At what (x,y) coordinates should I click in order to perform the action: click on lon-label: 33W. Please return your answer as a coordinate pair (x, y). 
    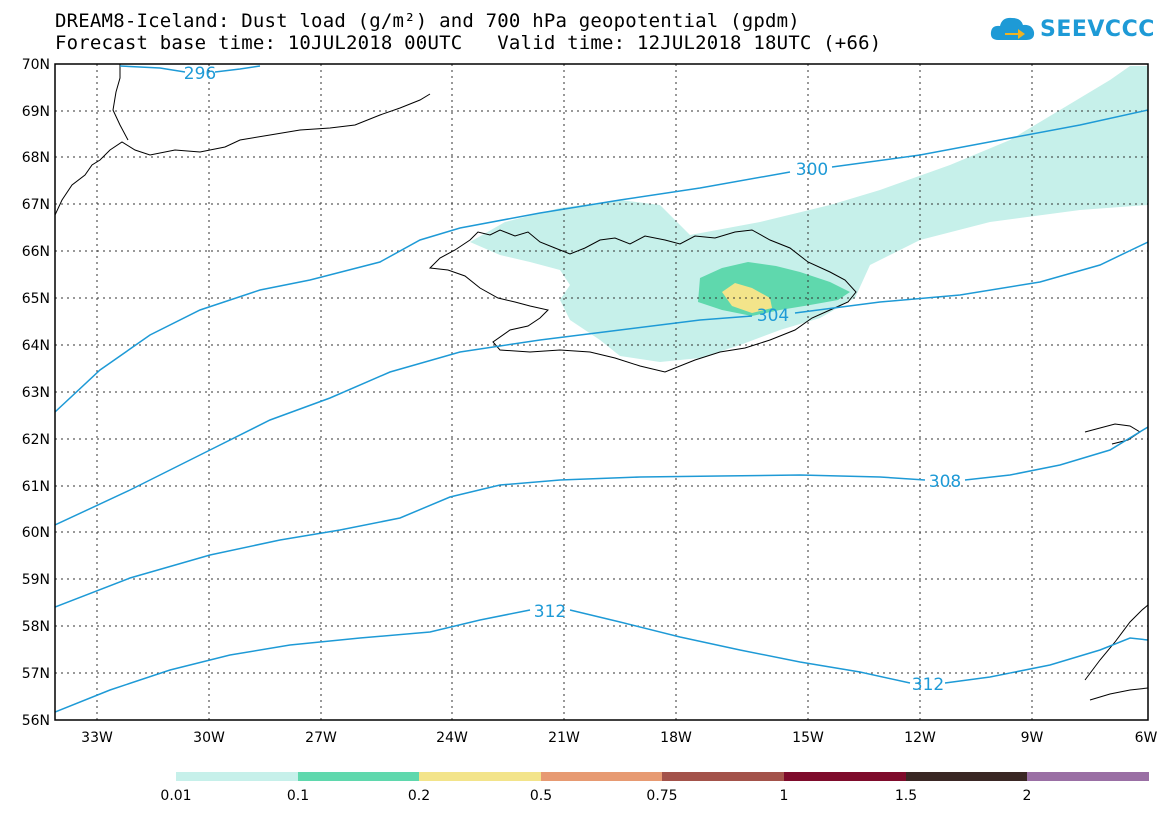
    Looking at the image, I should click on (97, 738).